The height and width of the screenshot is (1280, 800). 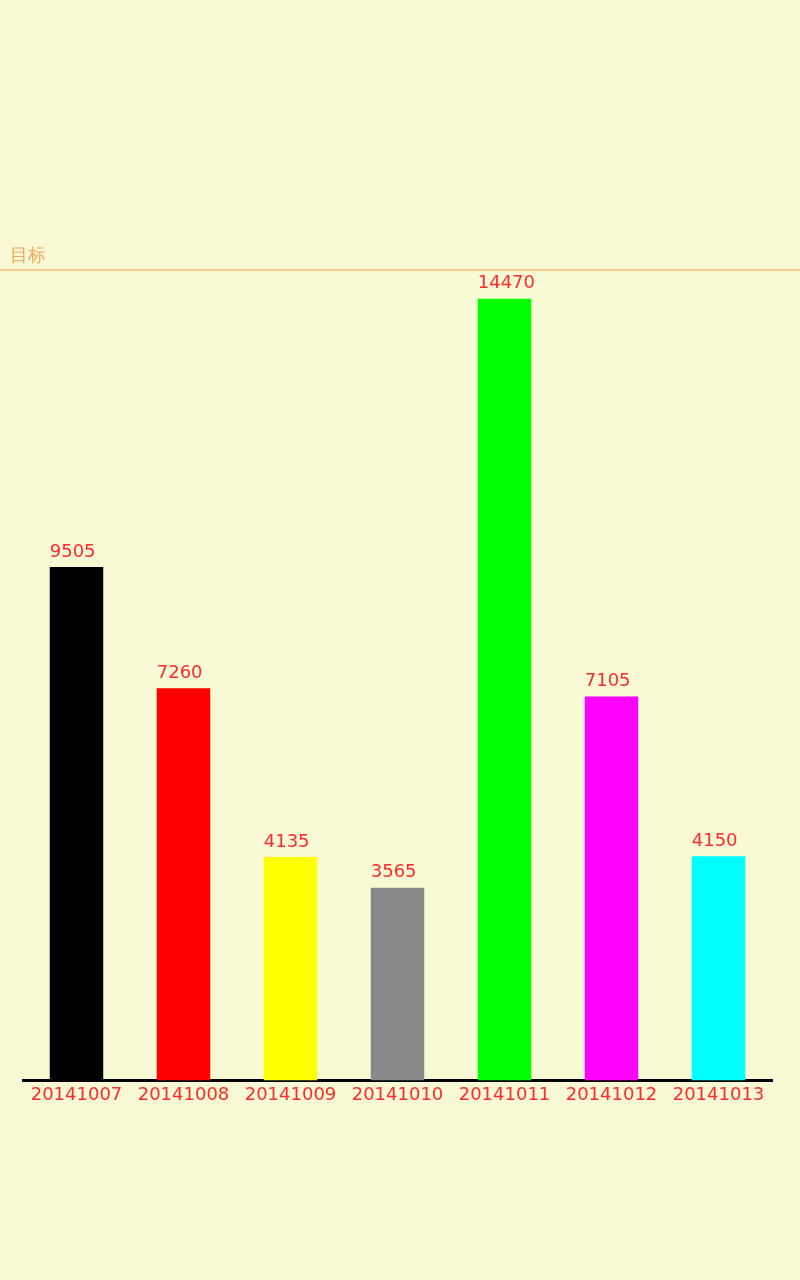 I want to click on x-tick-label: 20141009, so click(x=290, y=1093).